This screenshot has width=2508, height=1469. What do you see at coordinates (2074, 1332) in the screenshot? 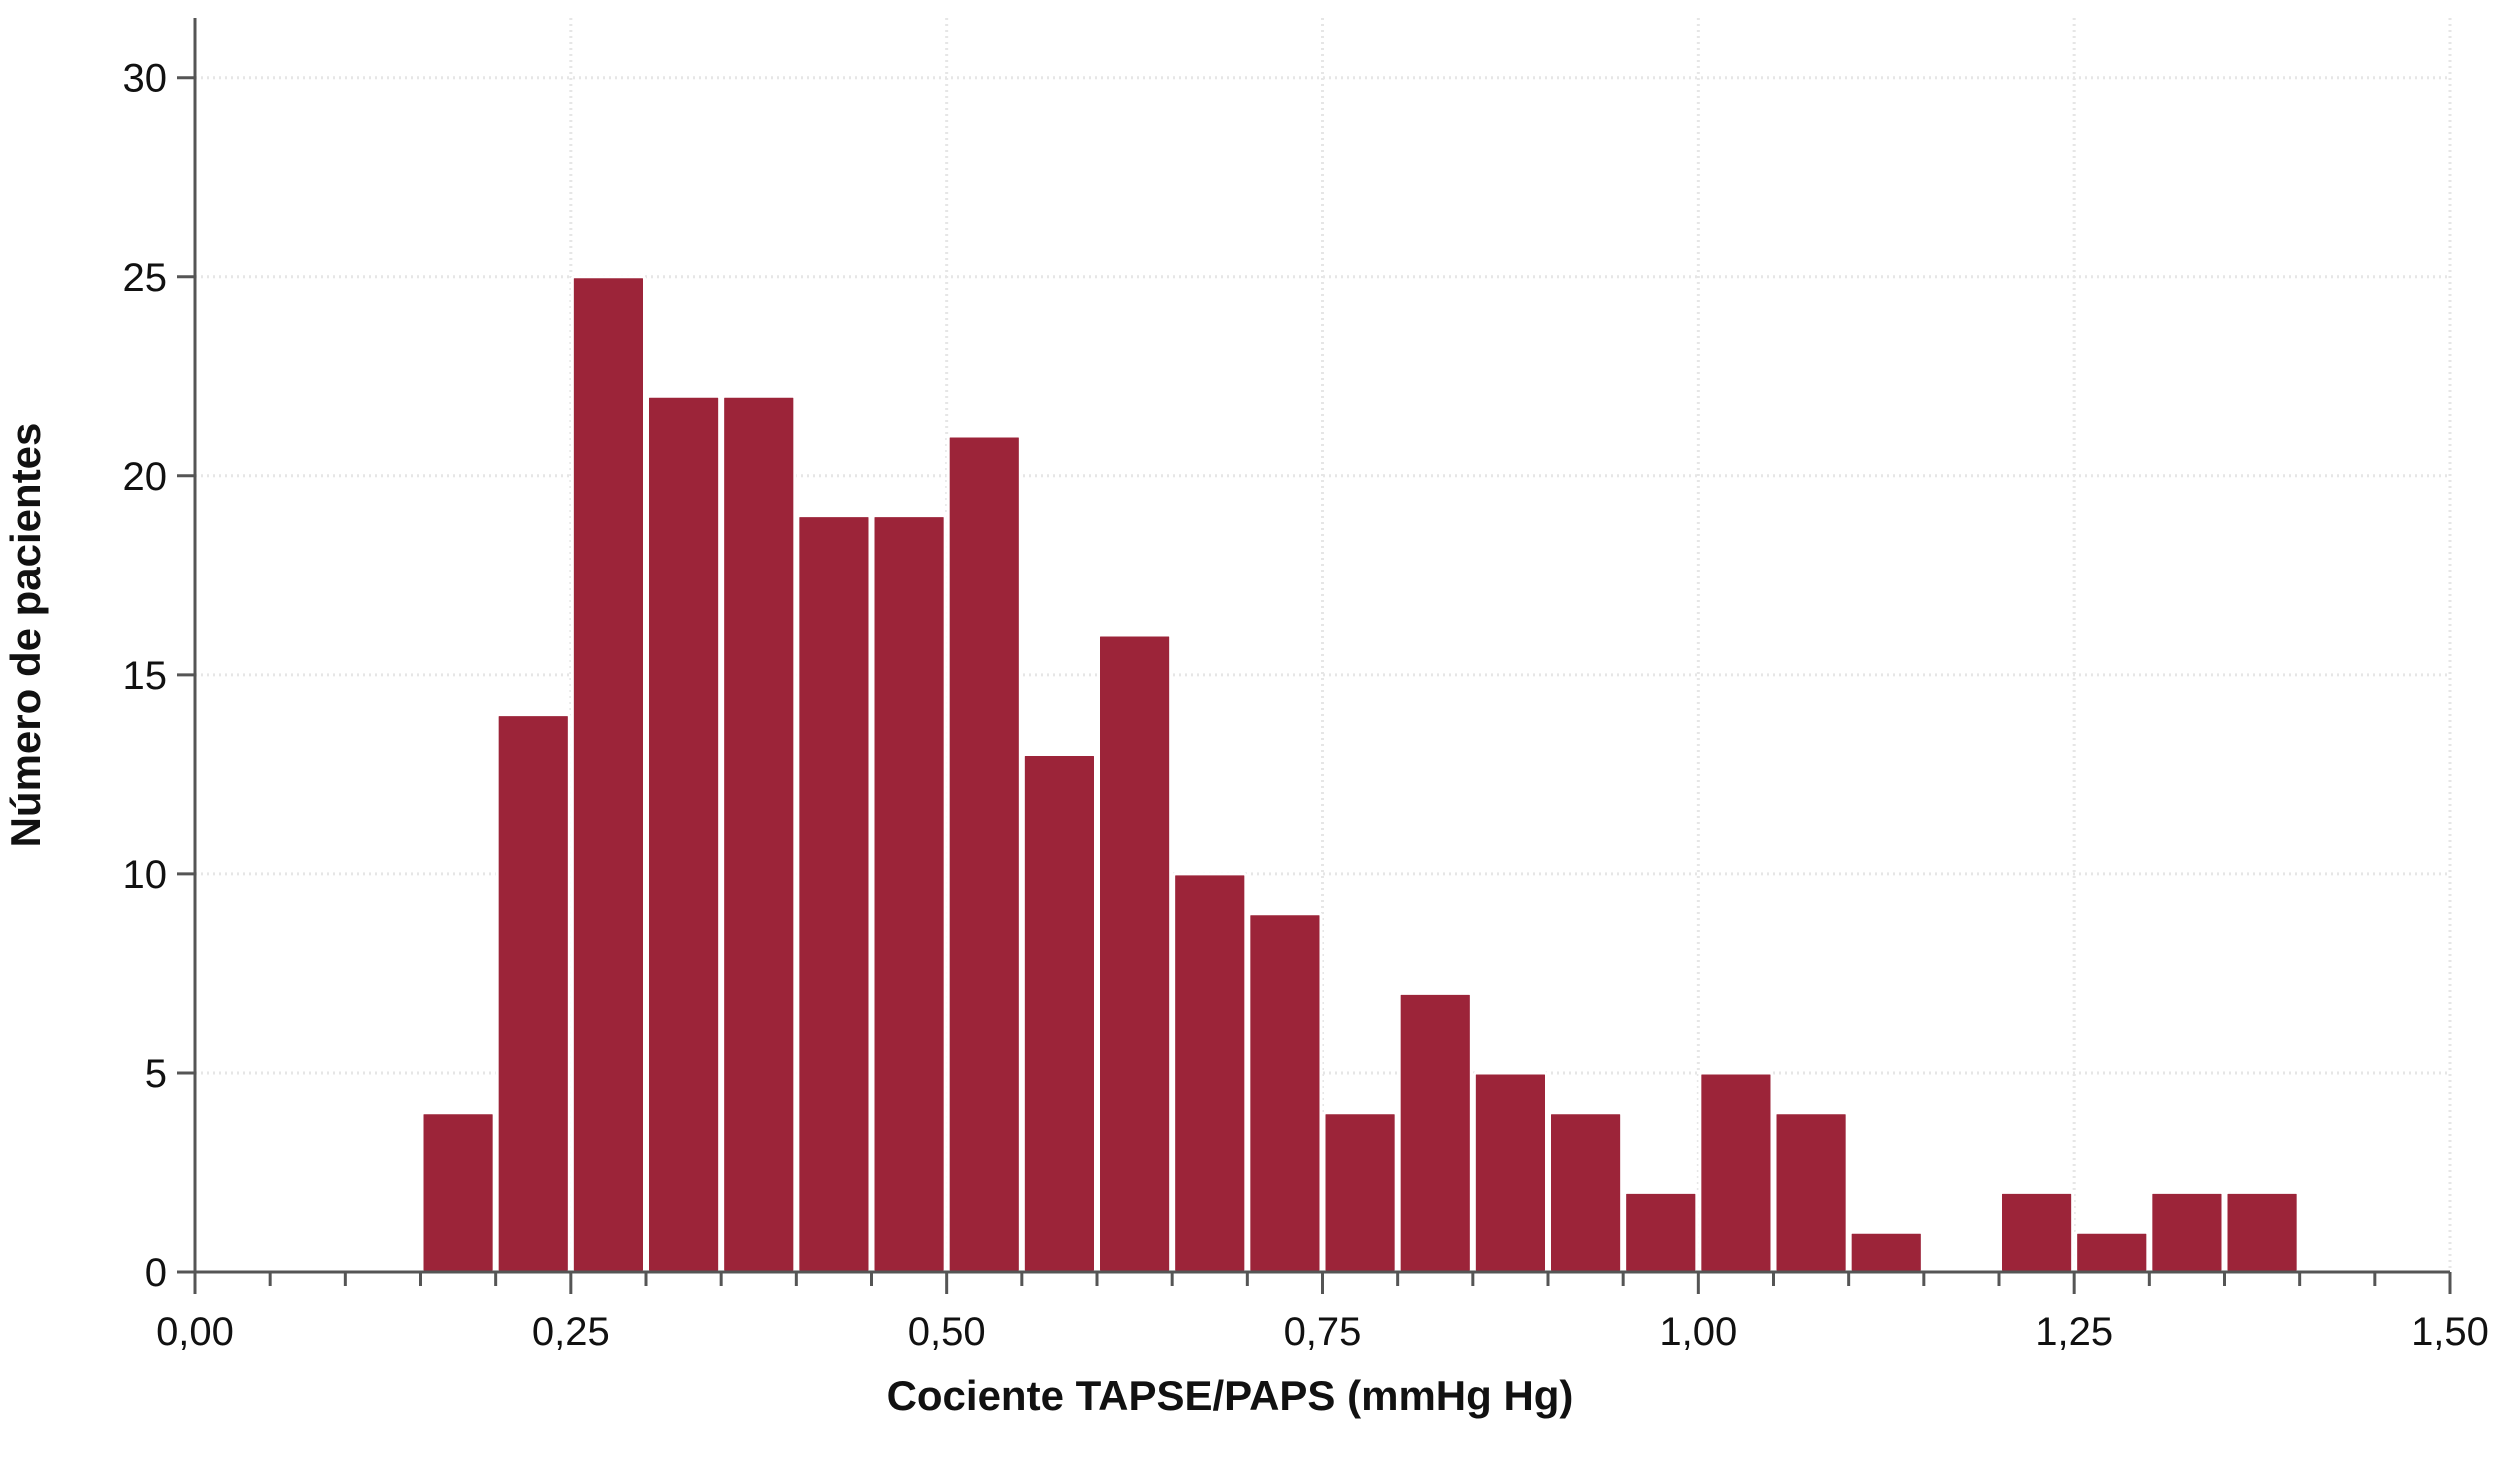
I see `x-tick-label: 1,25` at bounding box center [2074, 1332].